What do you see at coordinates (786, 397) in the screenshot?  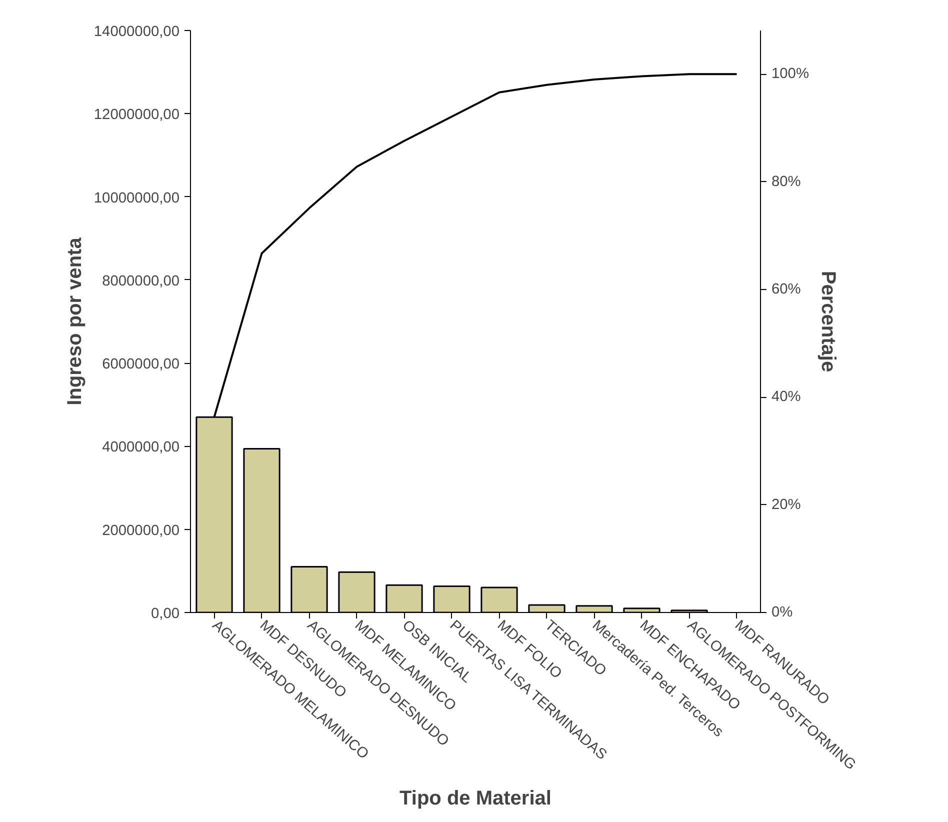 I see `y2-tick-label: 40%` at bounding box center [786, 397].